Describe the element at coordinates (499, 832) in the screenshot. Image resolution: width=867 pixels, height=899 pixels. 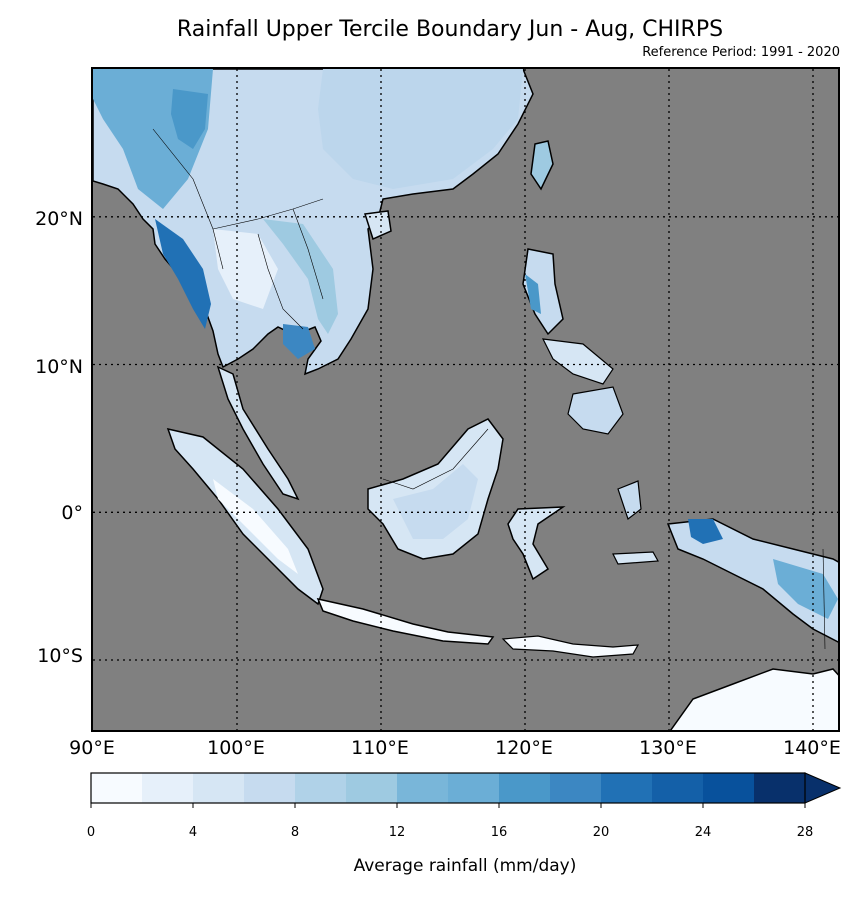
I see `colorbar-tick-label-16: 16` at that location.